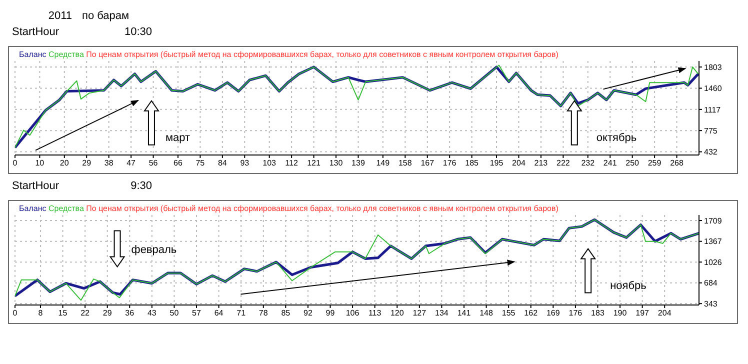 The height and width of the screenshot is (364, 748). What do you see at coordinates (677, 163) in the screenshot?
I see `x-tick-label: 268` at bounding box center [677, 163].